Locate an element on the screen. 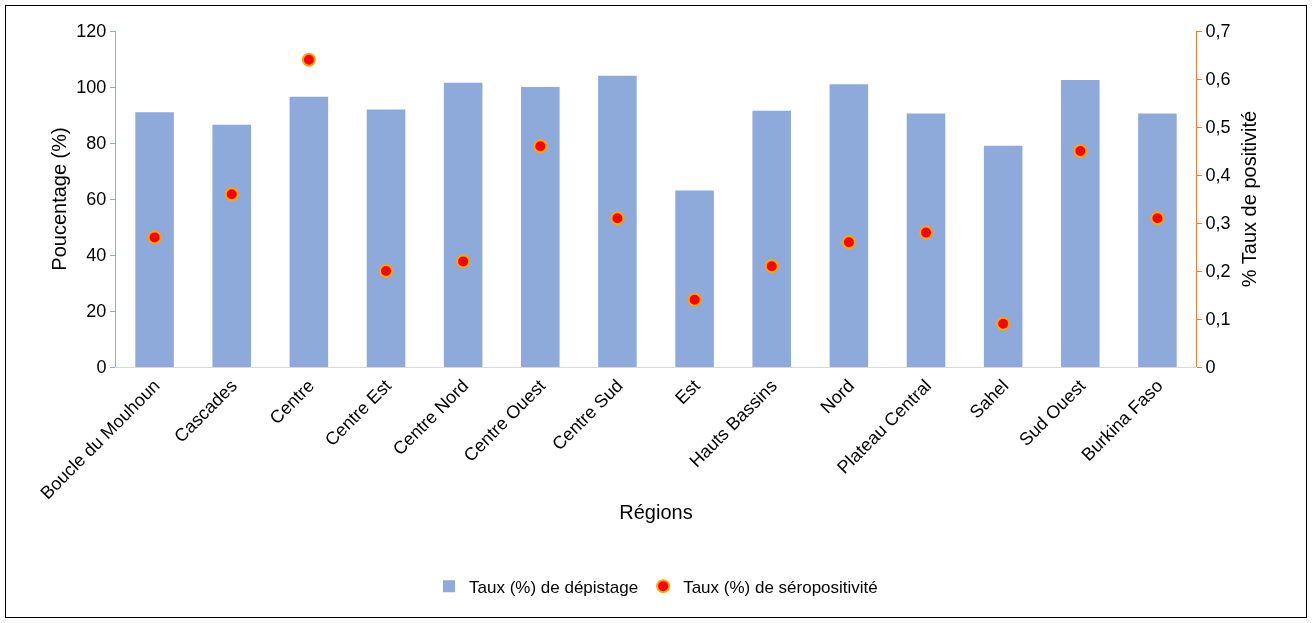 The image size is (1312, 623). y-tick-label: 40 is located at coordinates (96, 255).